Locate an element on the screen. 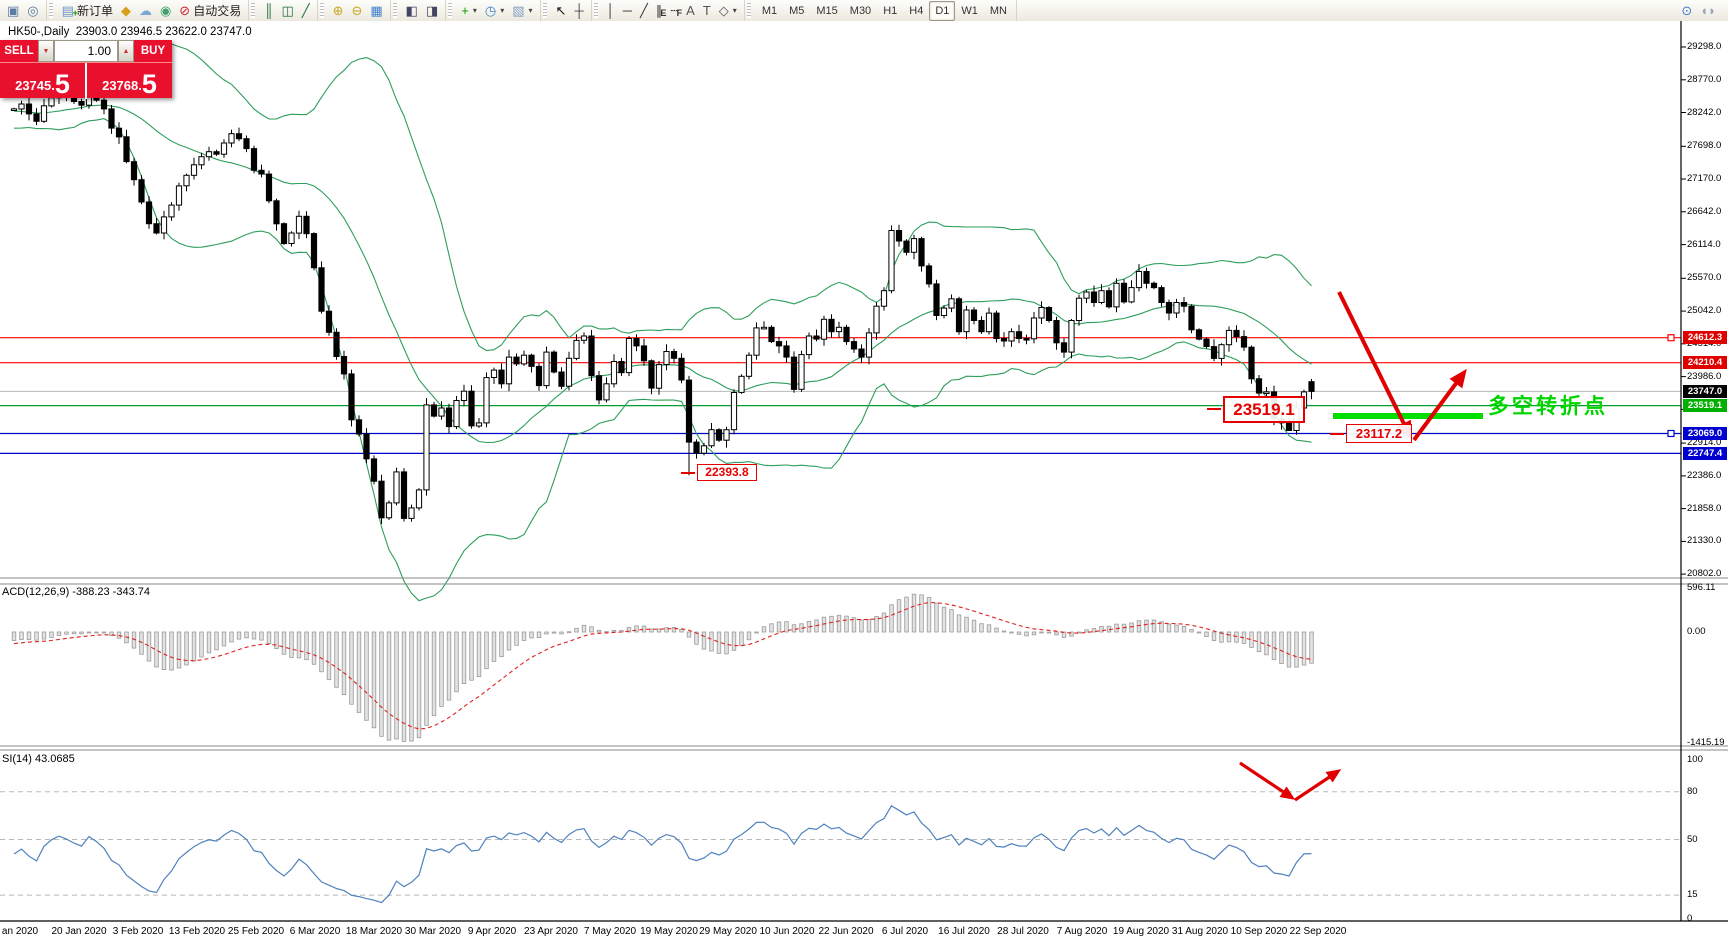 The image size is (1728, 944). date-axis-label: 22 Jun 2020 is located at coordinates (846, 931).